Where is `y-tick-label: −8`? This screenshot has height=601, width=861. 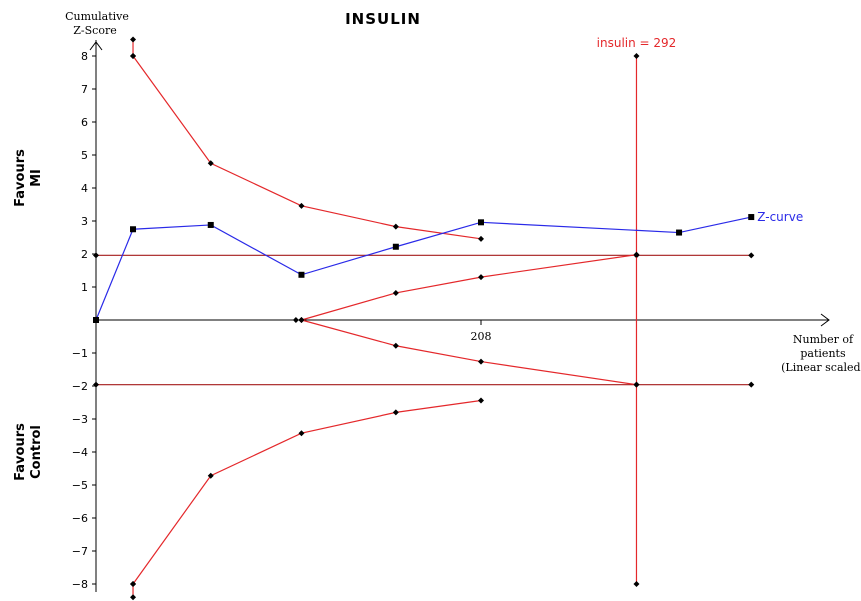
y-tick-label: −8 is located at coordinates (80, 584).